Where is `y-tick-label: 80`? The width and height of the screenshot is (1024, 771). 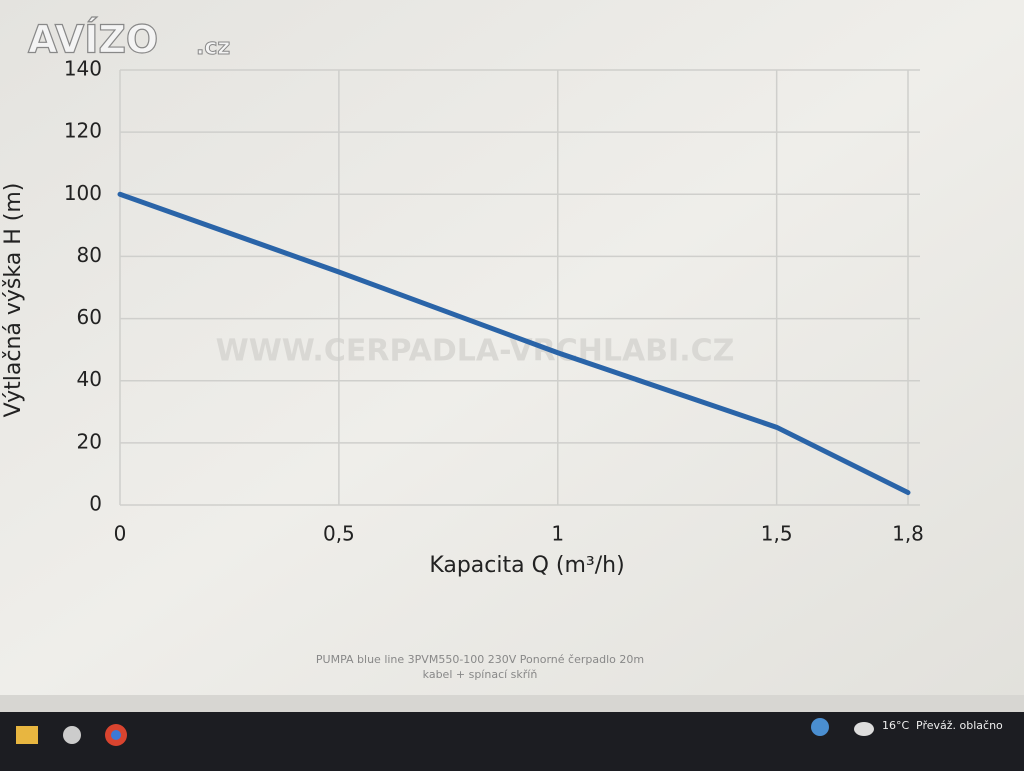 y-tick-label: 80 is located at coordinates (89, 255).